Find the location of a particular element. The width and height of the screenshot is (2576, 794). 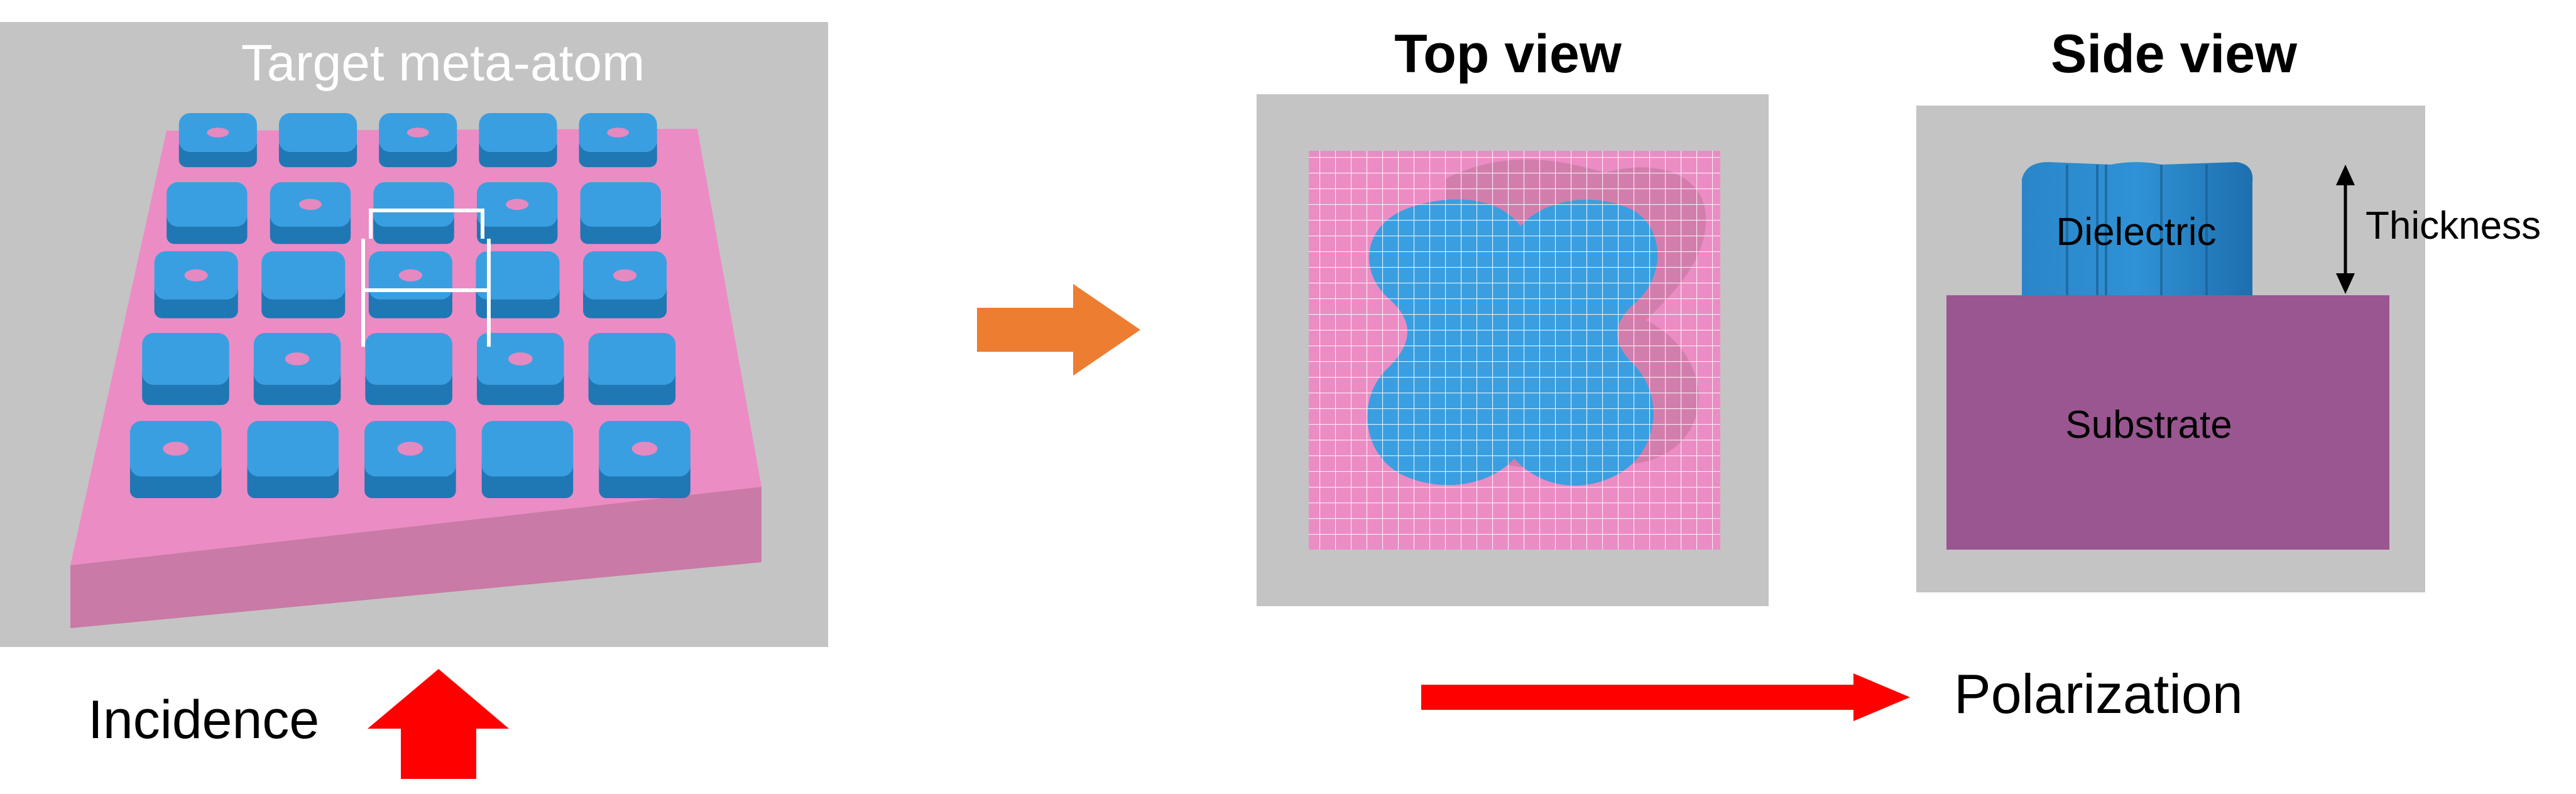

substrate-label: Substrate is located at coordinates (2148, 425).